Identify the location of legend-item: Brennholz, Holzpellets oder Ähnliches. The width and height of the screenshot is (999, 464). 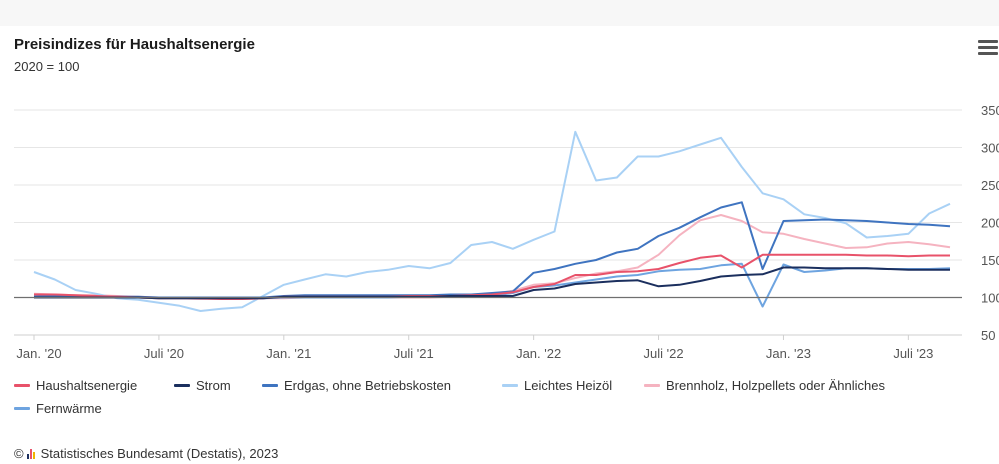
(764, 385).